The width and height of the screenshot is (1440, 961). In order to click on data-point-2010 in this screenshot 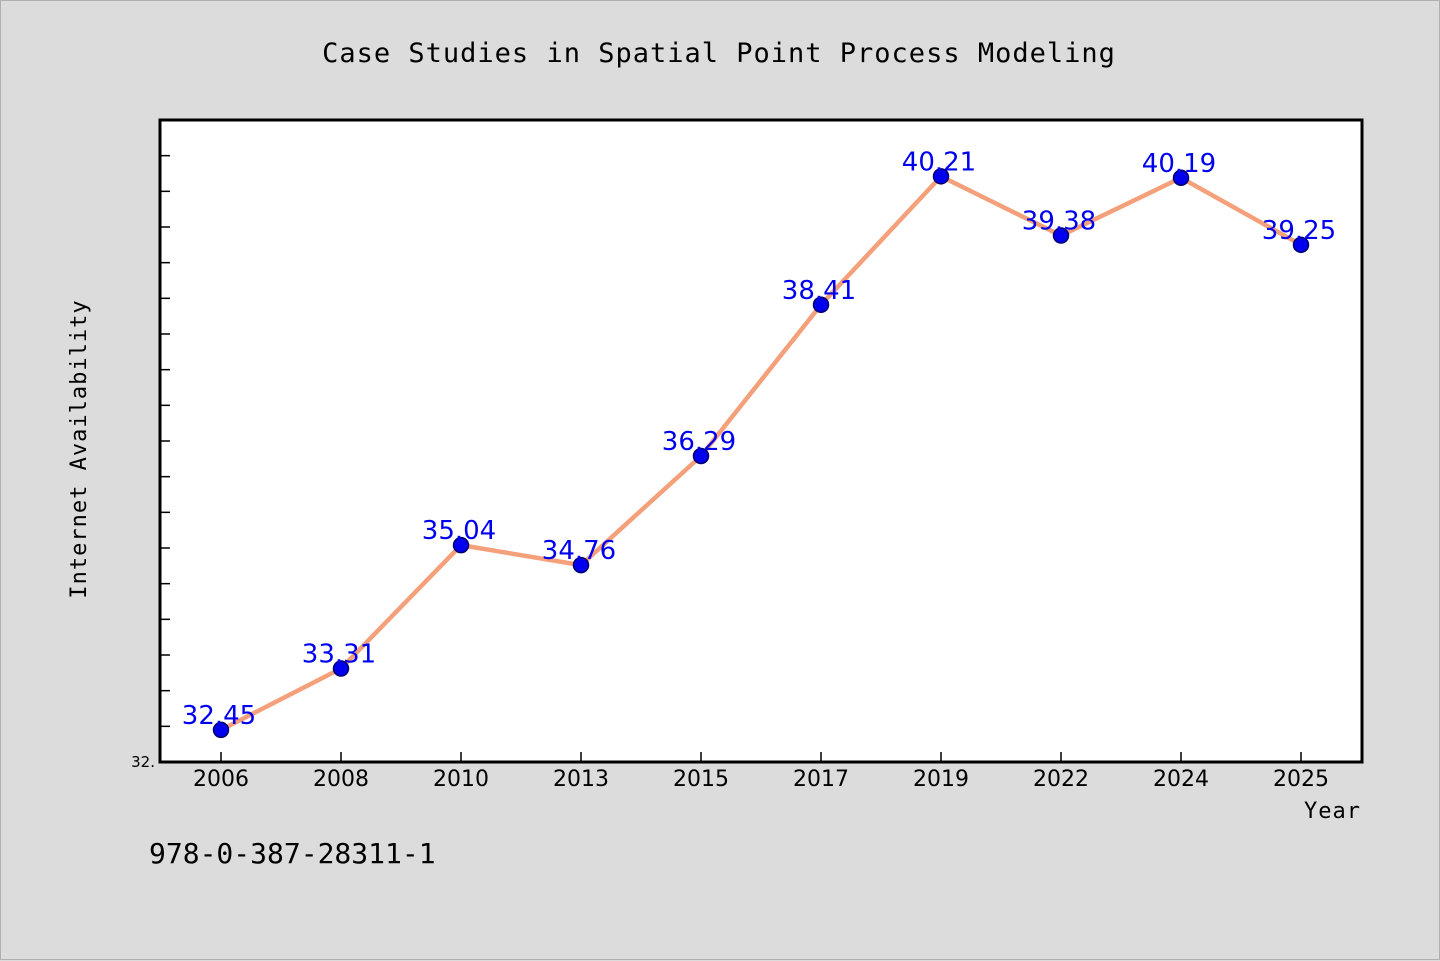, I will do `click(461, 545)`.